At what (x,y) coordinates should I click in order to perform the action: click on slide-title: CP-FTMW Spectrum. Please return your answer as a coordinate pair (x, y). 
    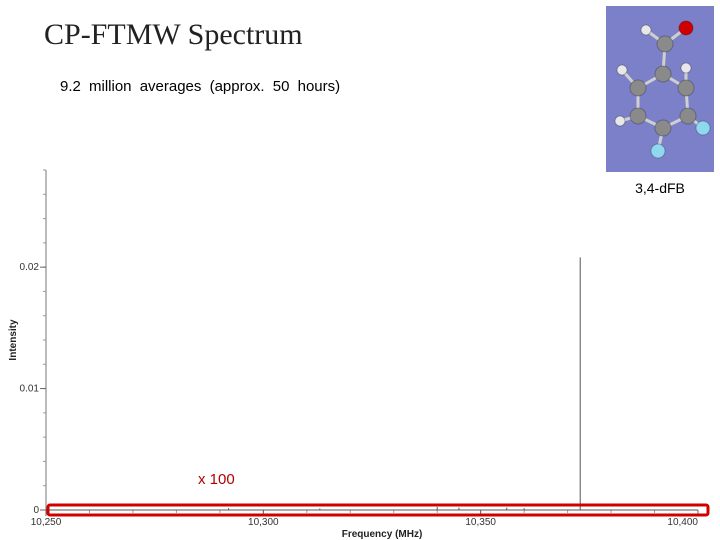
    Looking at the image, I should click on (173, 34).